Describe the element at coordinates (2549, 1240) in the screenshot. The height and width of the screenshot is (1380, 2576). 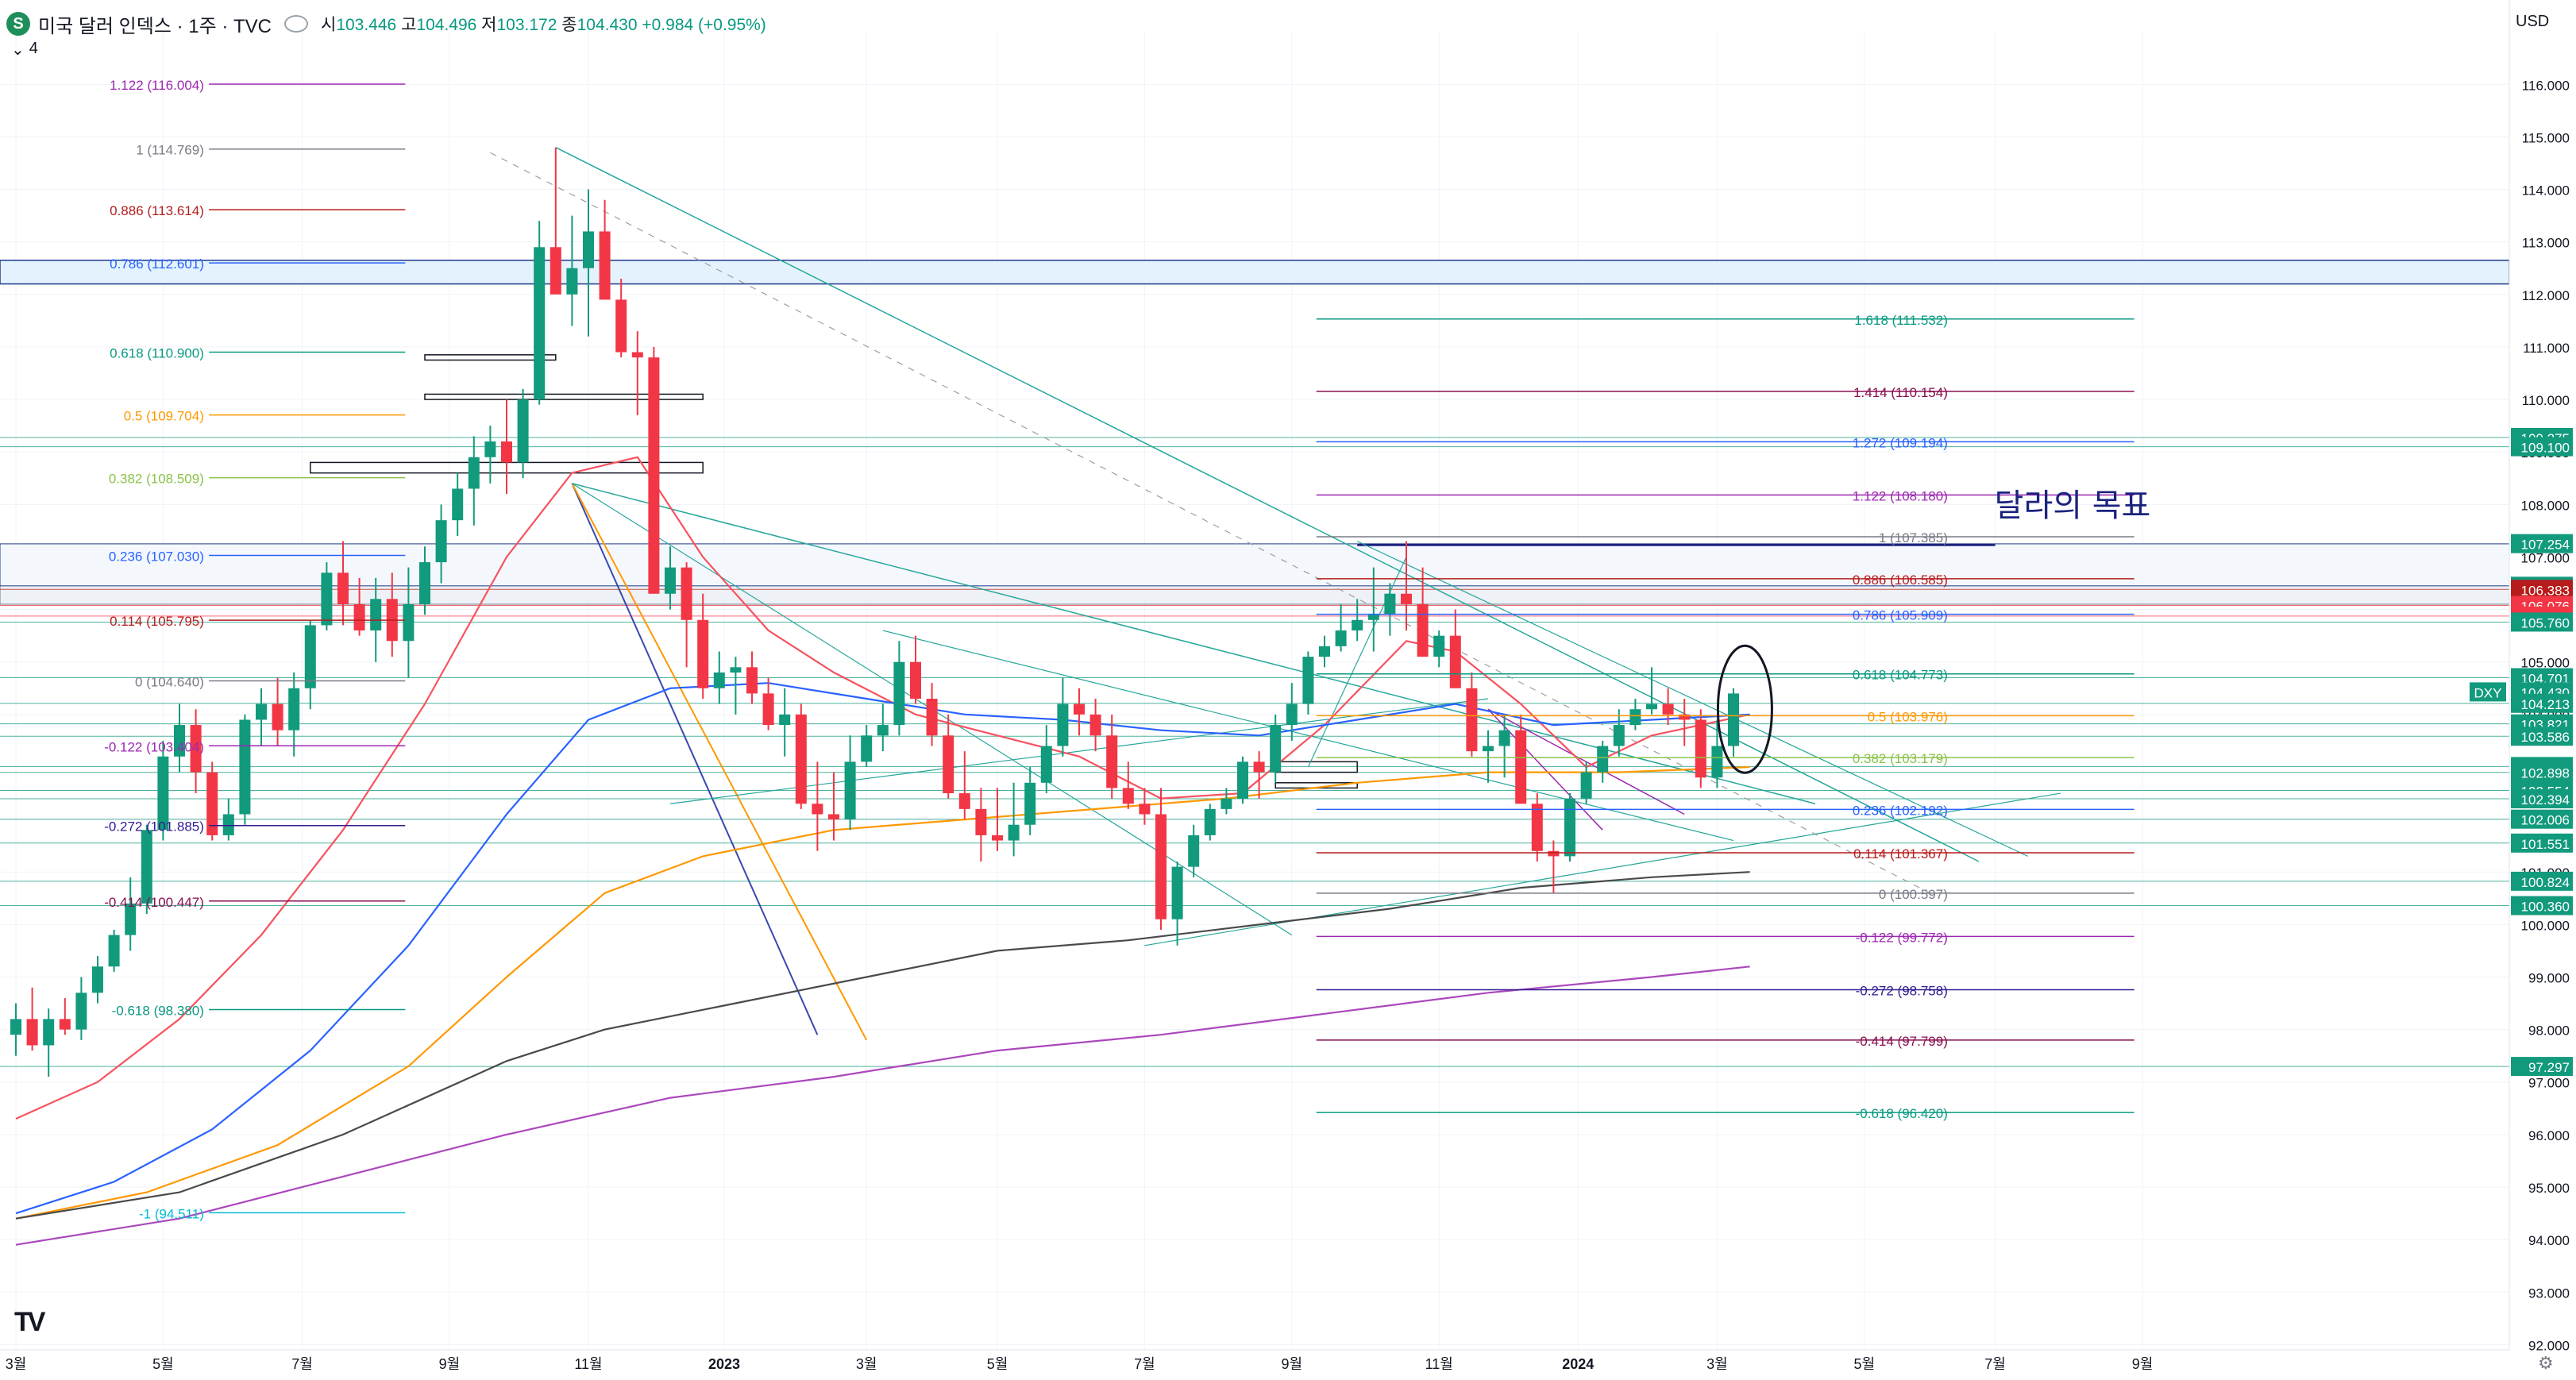
I see `price-tick: 94.000` at that location.